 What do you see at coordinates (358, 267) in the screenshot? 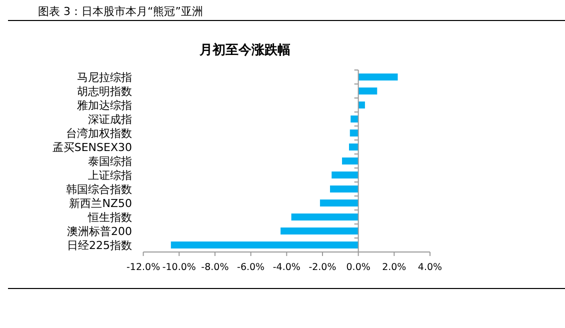
I see `x-tick-label: 0.0%` at bounding box center [358, 267].